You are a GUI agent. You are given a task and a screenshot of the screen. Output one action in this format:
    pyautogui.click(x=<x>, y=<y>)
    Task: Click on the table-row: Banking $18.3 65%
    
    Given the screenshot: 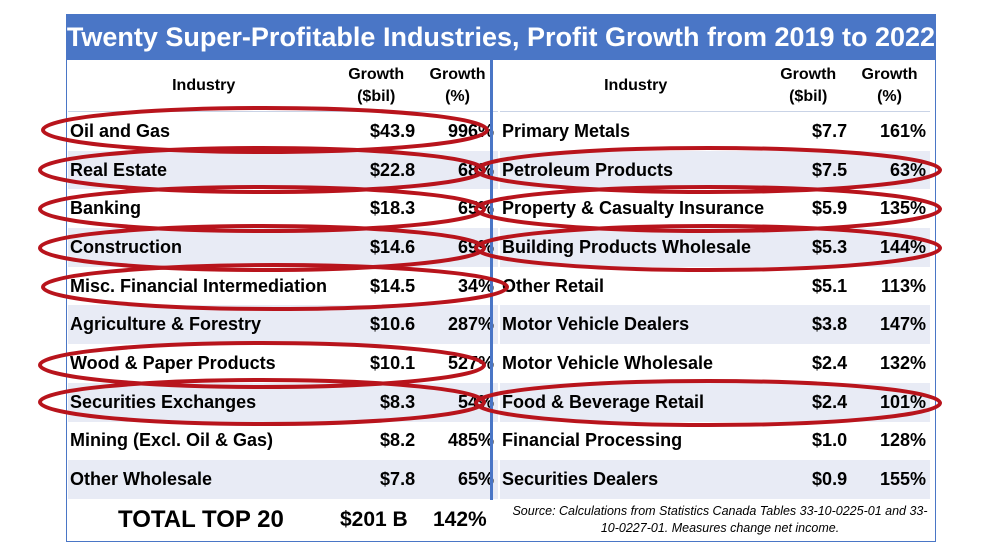 What is the action you would take?
    pyautogui.click(x=283, y=208)
    